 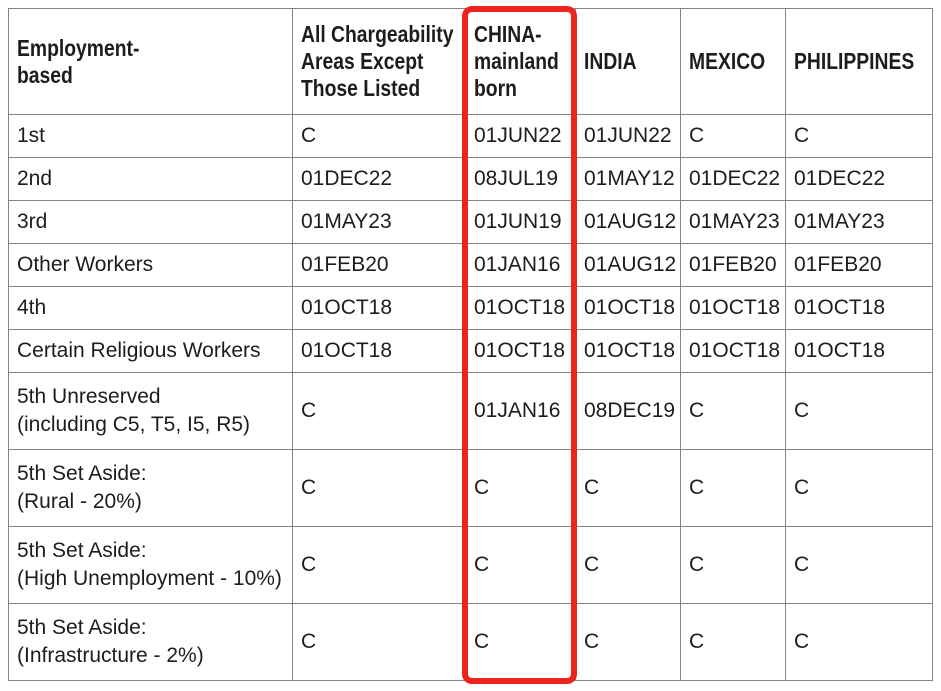 What do you see at coordinates (150, 265) in the screenshot?
I see `row-label: Other Workers` at bounding box center [150, 265].